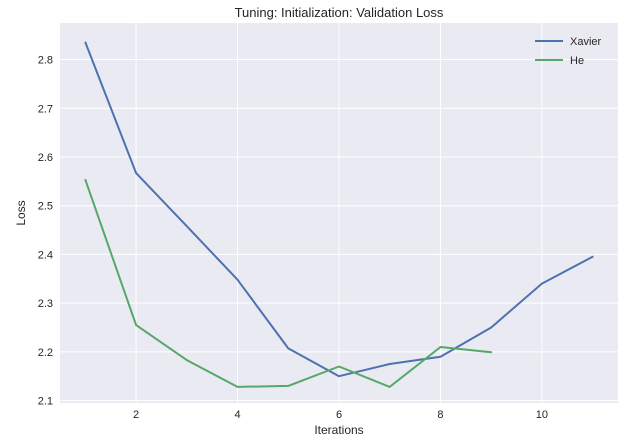 The width and height of the screenshot is (644, 445). What do you see at coordinates (440, 415) in the screenshot?
I see `x-tick-label: 8` at bounding box center [440, 415].